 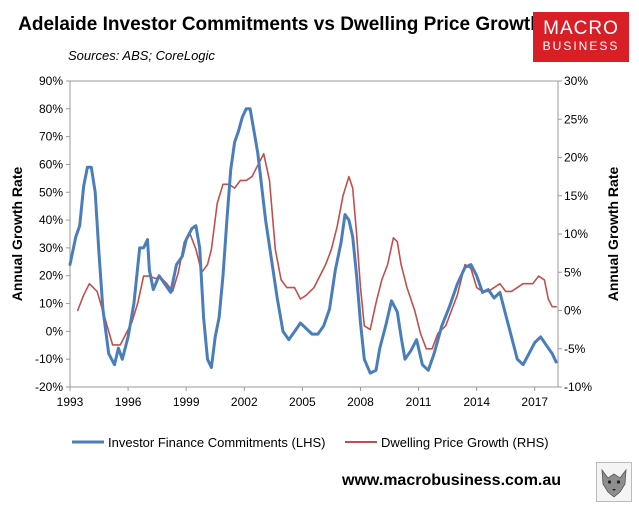 I want to click on left-tick-label: -10%, so click(x=49, y=359).